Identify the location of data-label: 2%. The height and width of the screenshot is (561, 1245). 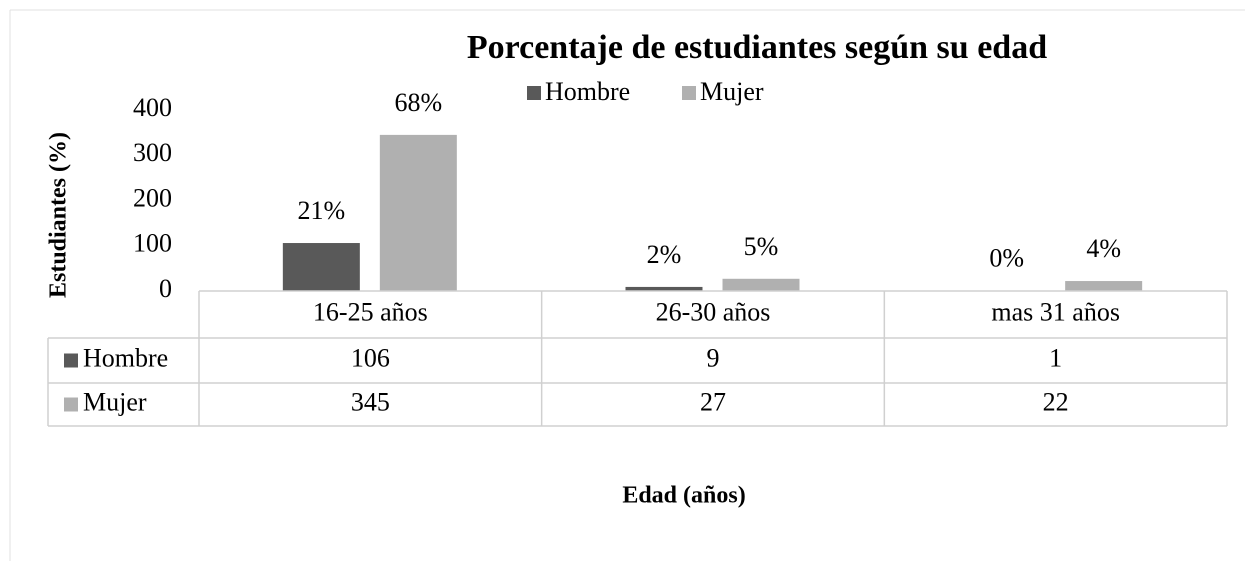
(664, 254).